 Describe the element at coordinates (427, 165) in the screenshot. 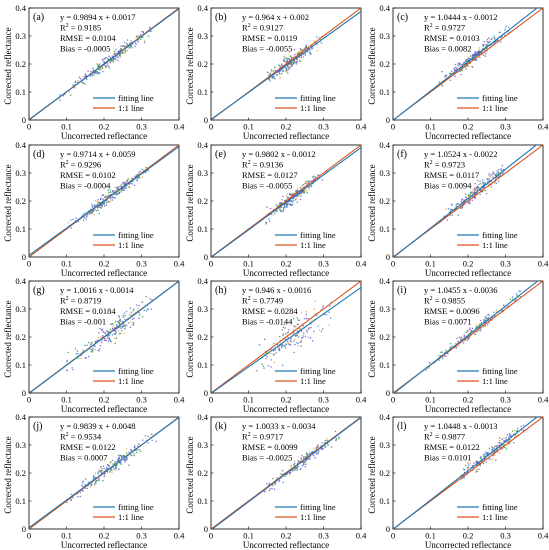

I see `stats-r2-symbol: R` at that location.